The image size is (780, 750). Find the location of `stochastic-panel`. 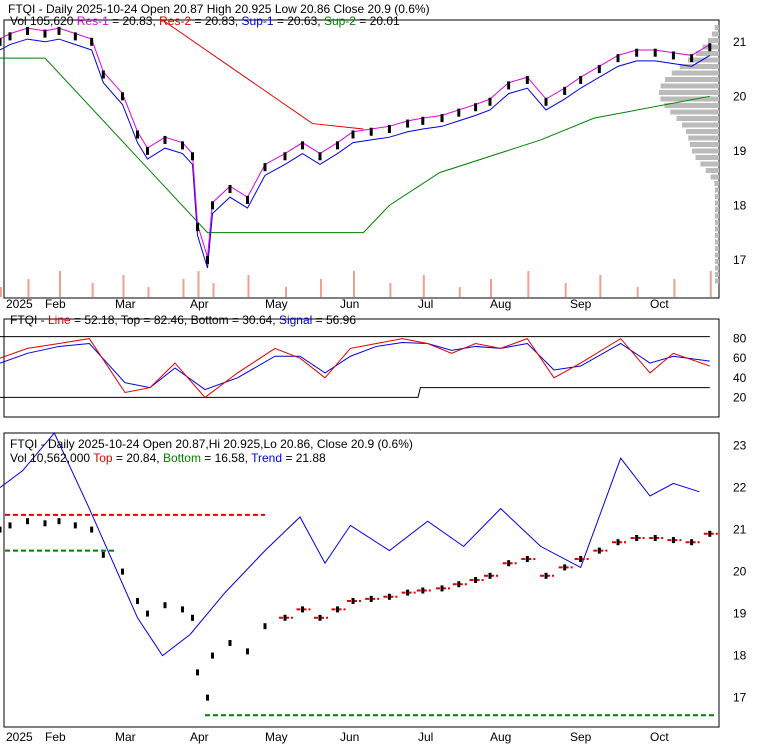

stochastic-panel is located at coordinates (361, 368).